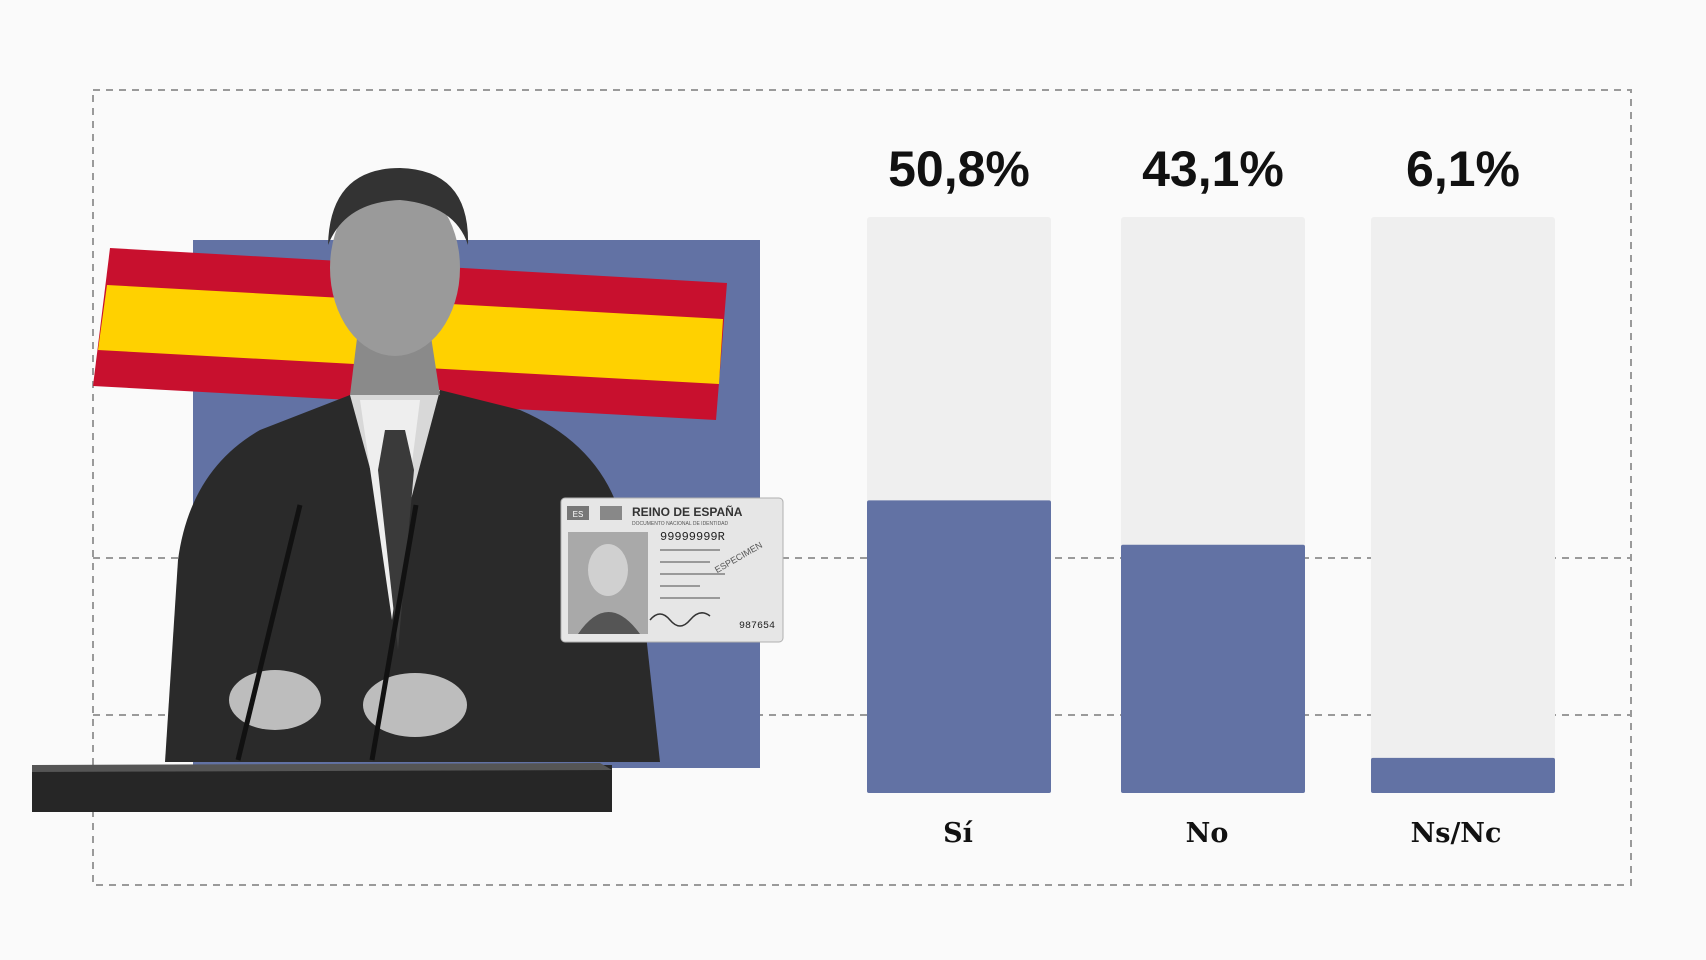  Describe the element at coordinates (1456, 833) in the screenshot. I see `category-label: Ns/Nc` at that location.